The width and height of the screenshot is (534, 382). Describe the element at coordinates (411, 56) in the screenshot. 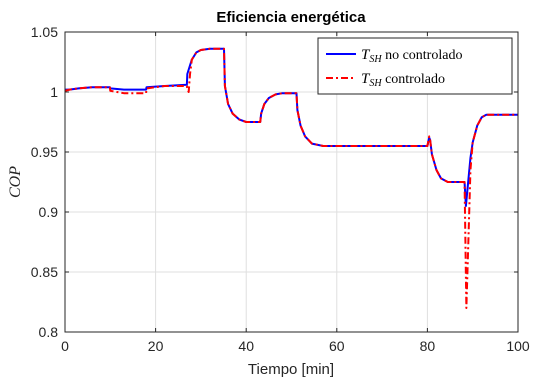

I see `legend-label-0: TSH no controlado` at that location.